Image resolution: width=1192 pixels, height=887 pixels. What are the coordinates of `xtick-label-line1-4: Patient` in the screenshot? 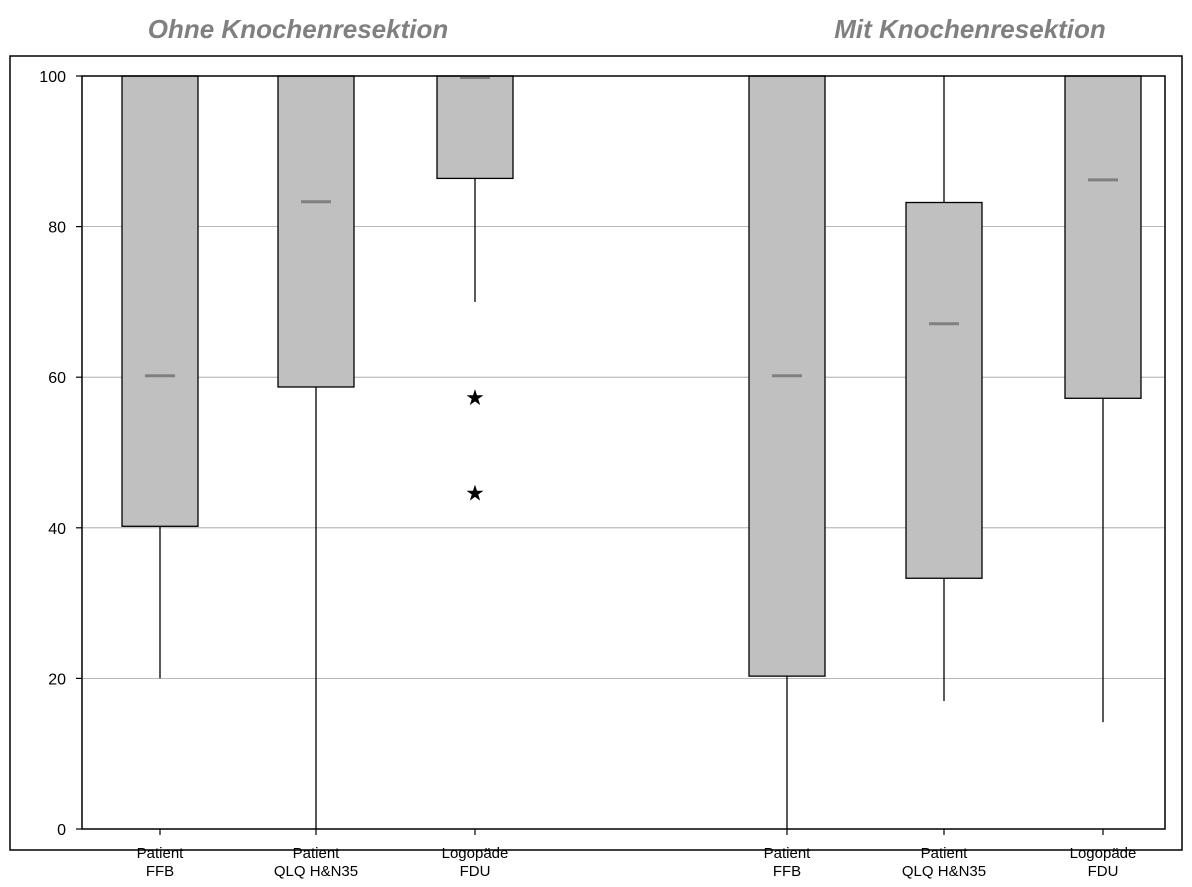 It's located at (945, 853).